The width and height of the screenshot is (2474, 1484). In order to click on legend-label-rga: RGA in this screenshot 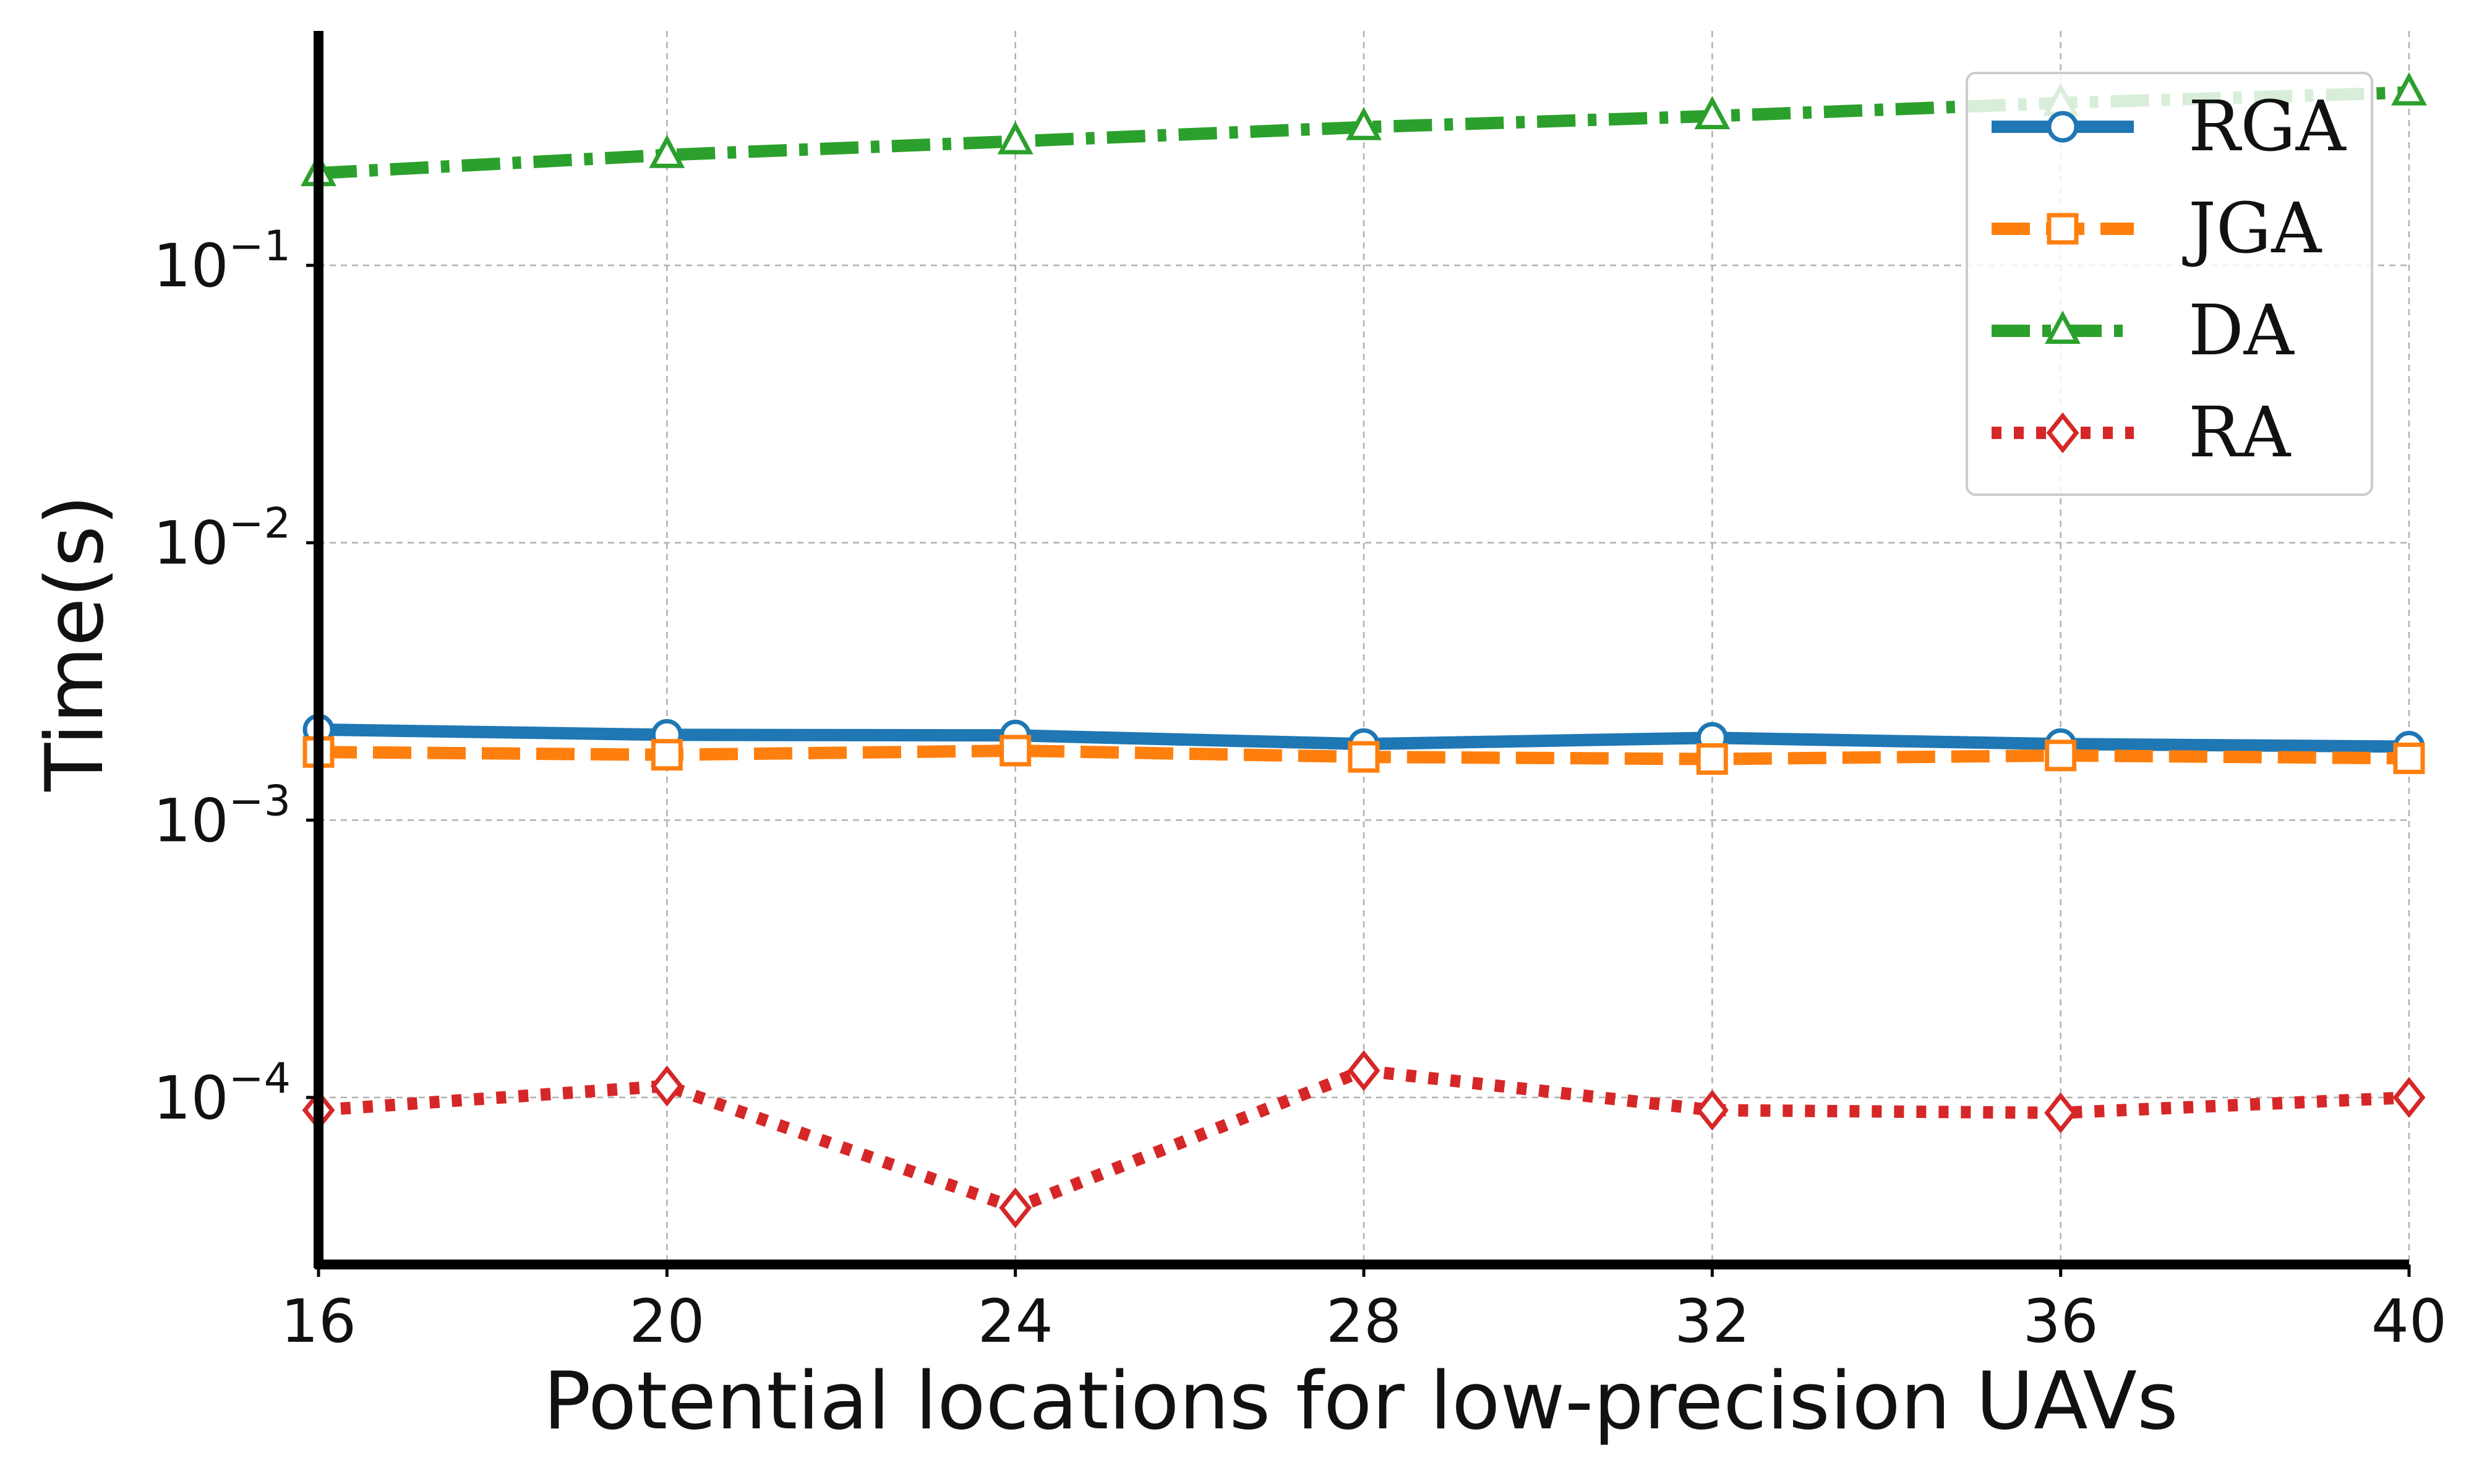, I will do `click(2267, 127)`.